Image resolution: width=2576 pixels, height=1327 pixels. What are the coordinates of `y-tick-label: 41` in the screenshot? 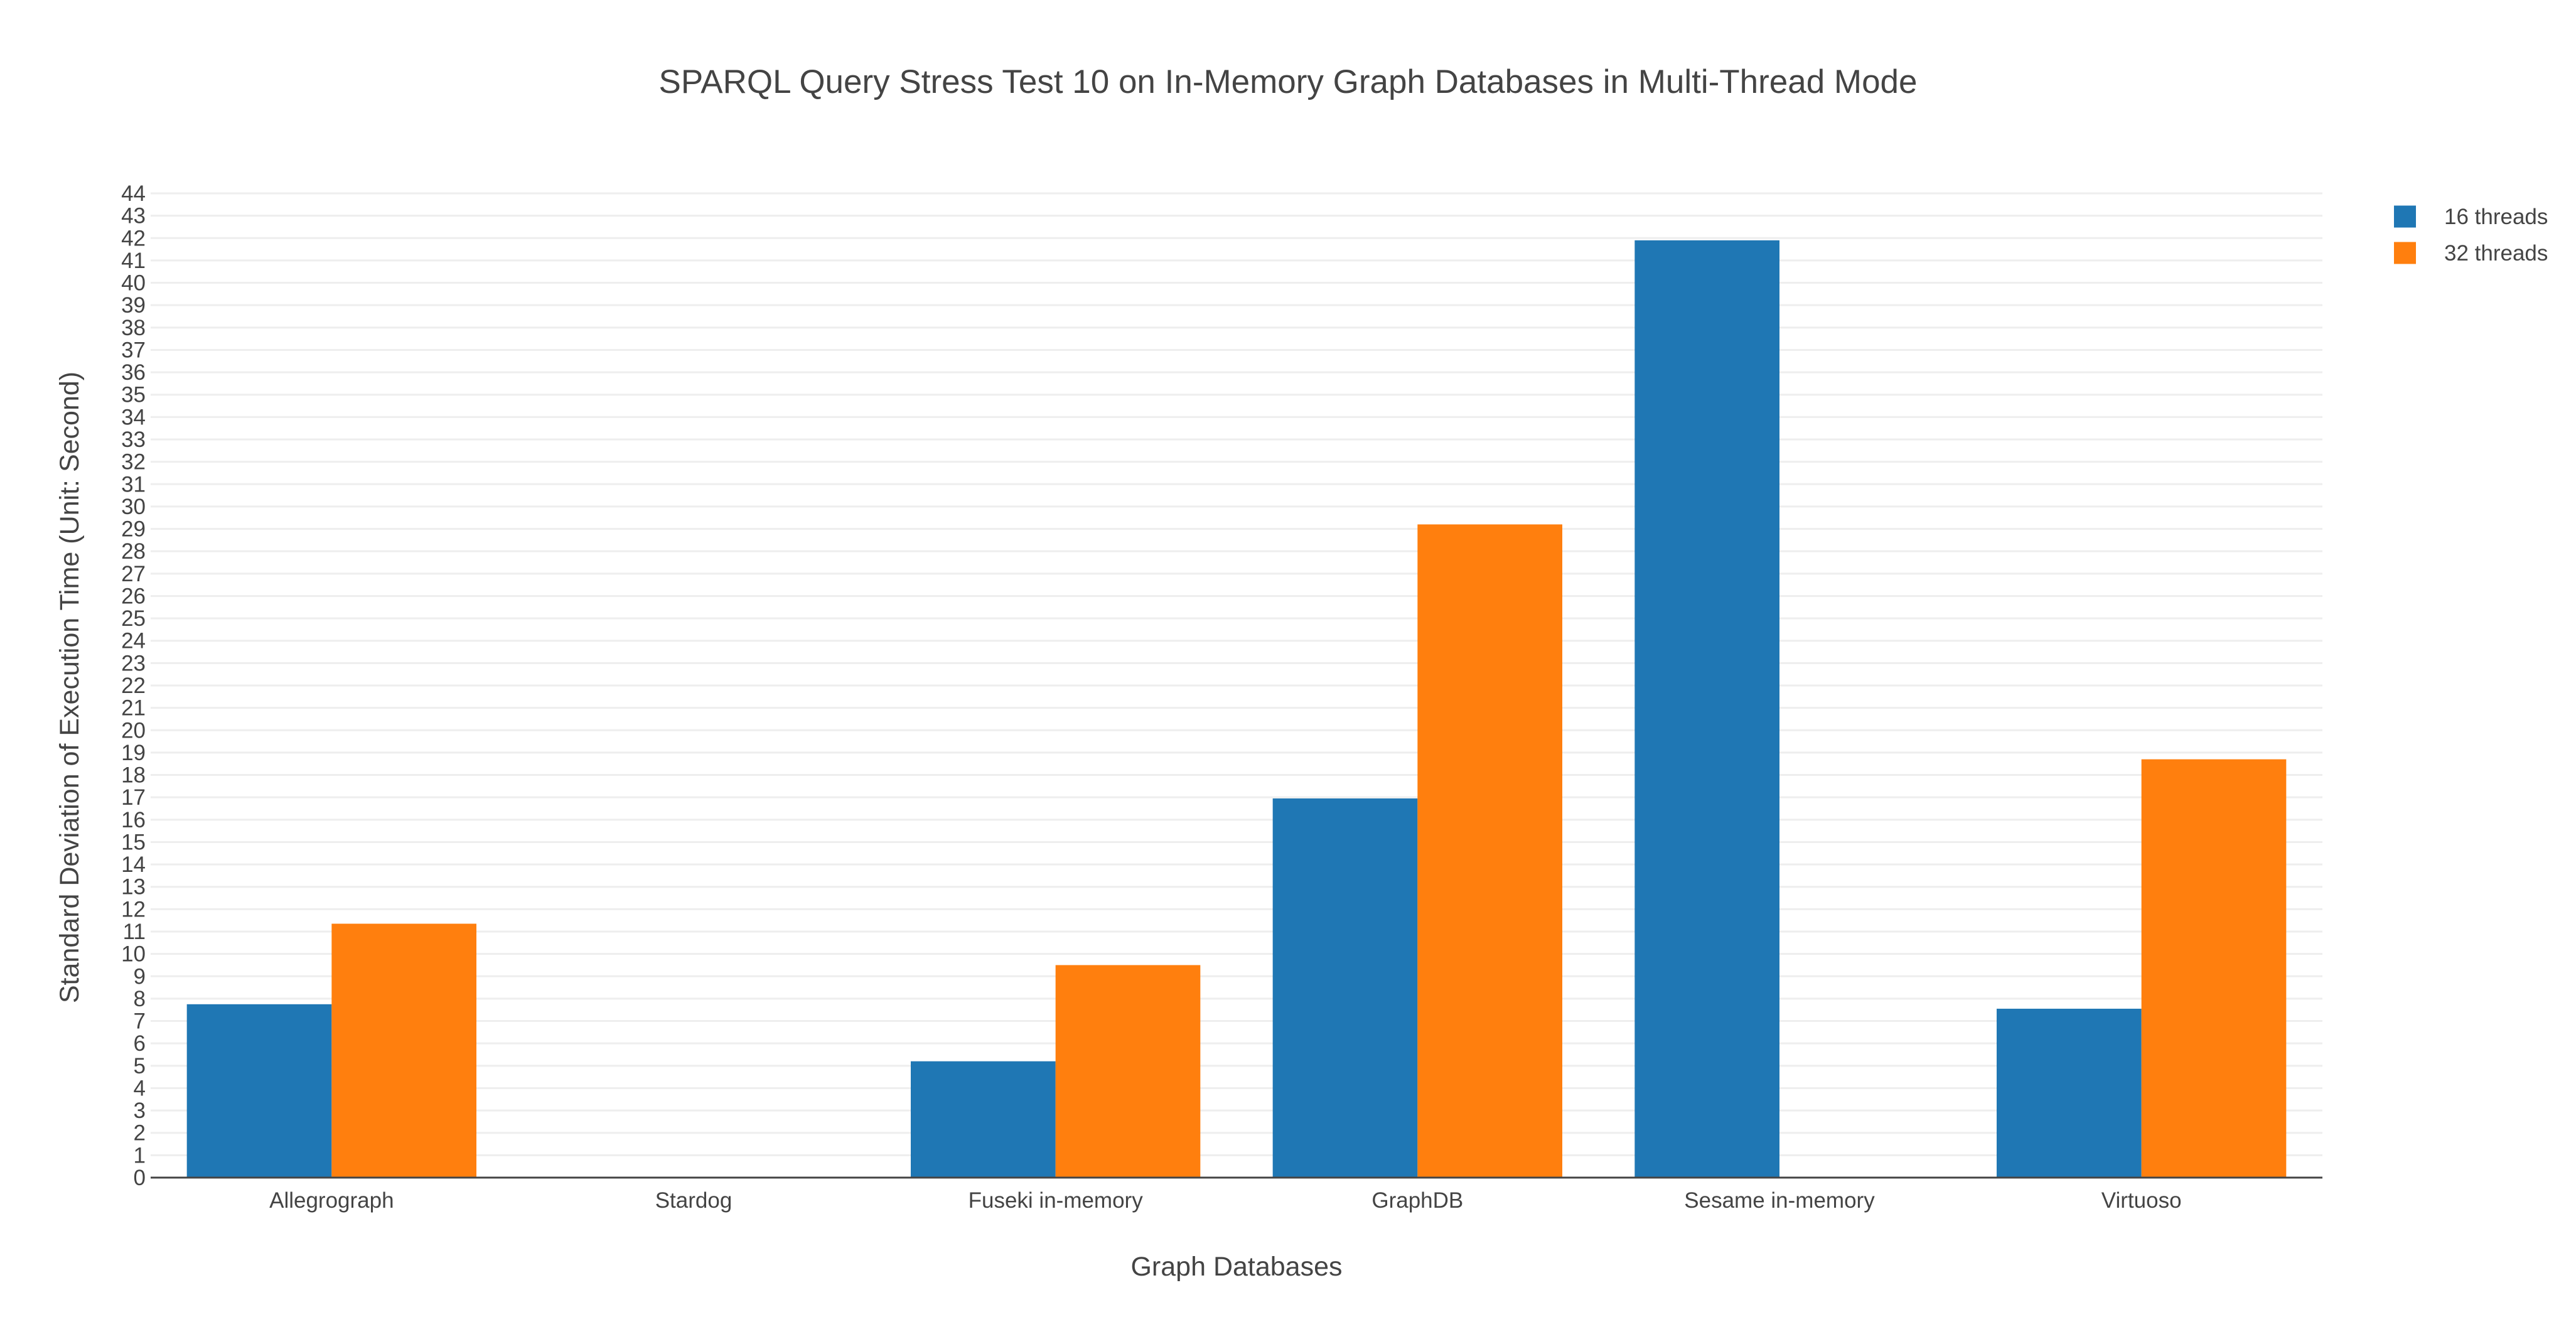 It's located at (133, 261).